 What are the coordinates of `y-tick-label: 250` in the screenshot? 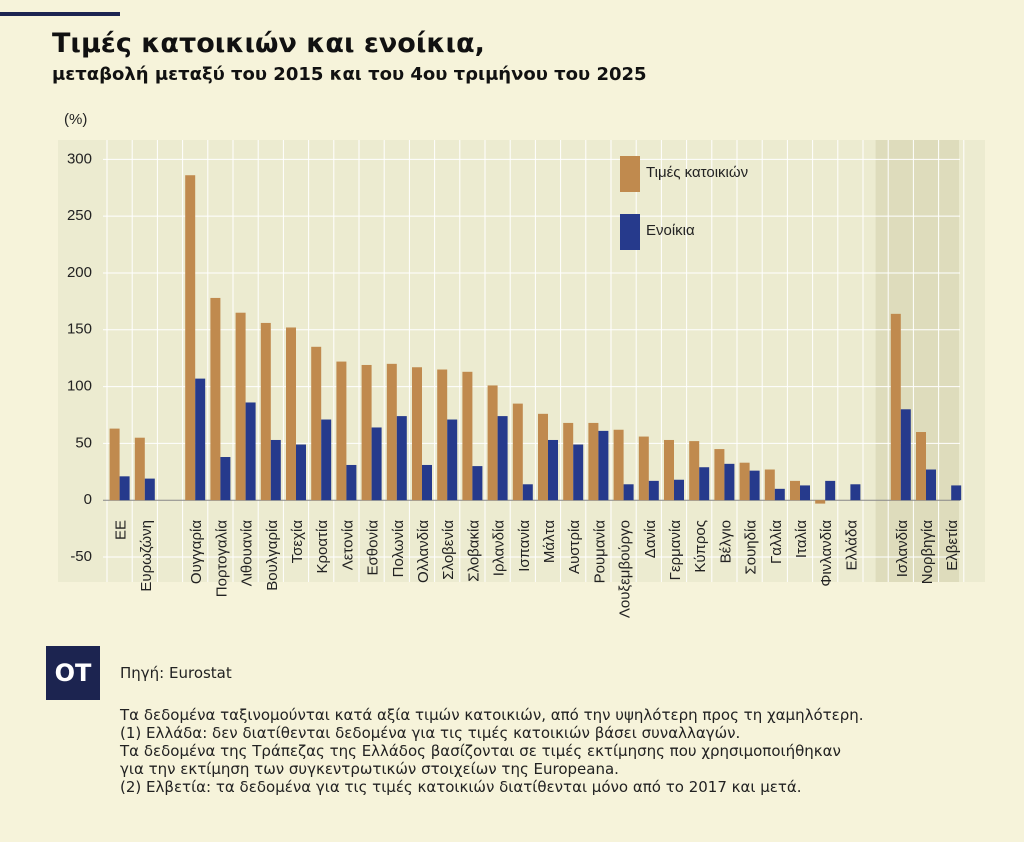 It's located at (79, 215).